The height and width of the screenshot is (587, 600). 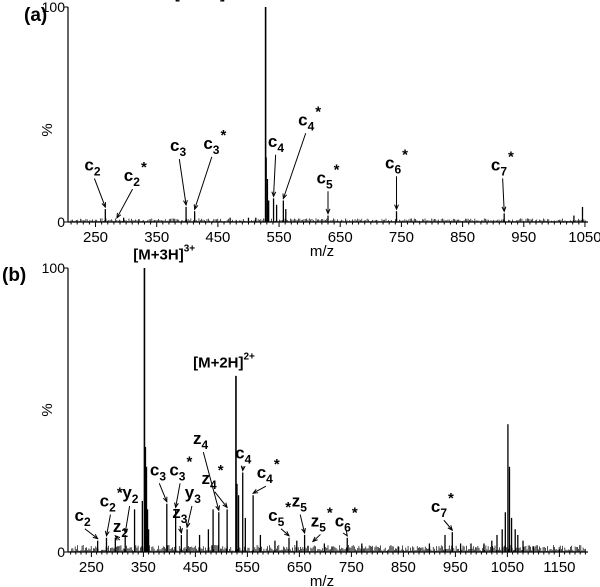 What do you see at coordinates (201, 440) in the screenshot?
I see `peak-annotation: z4` at bounding box center [201, 440].